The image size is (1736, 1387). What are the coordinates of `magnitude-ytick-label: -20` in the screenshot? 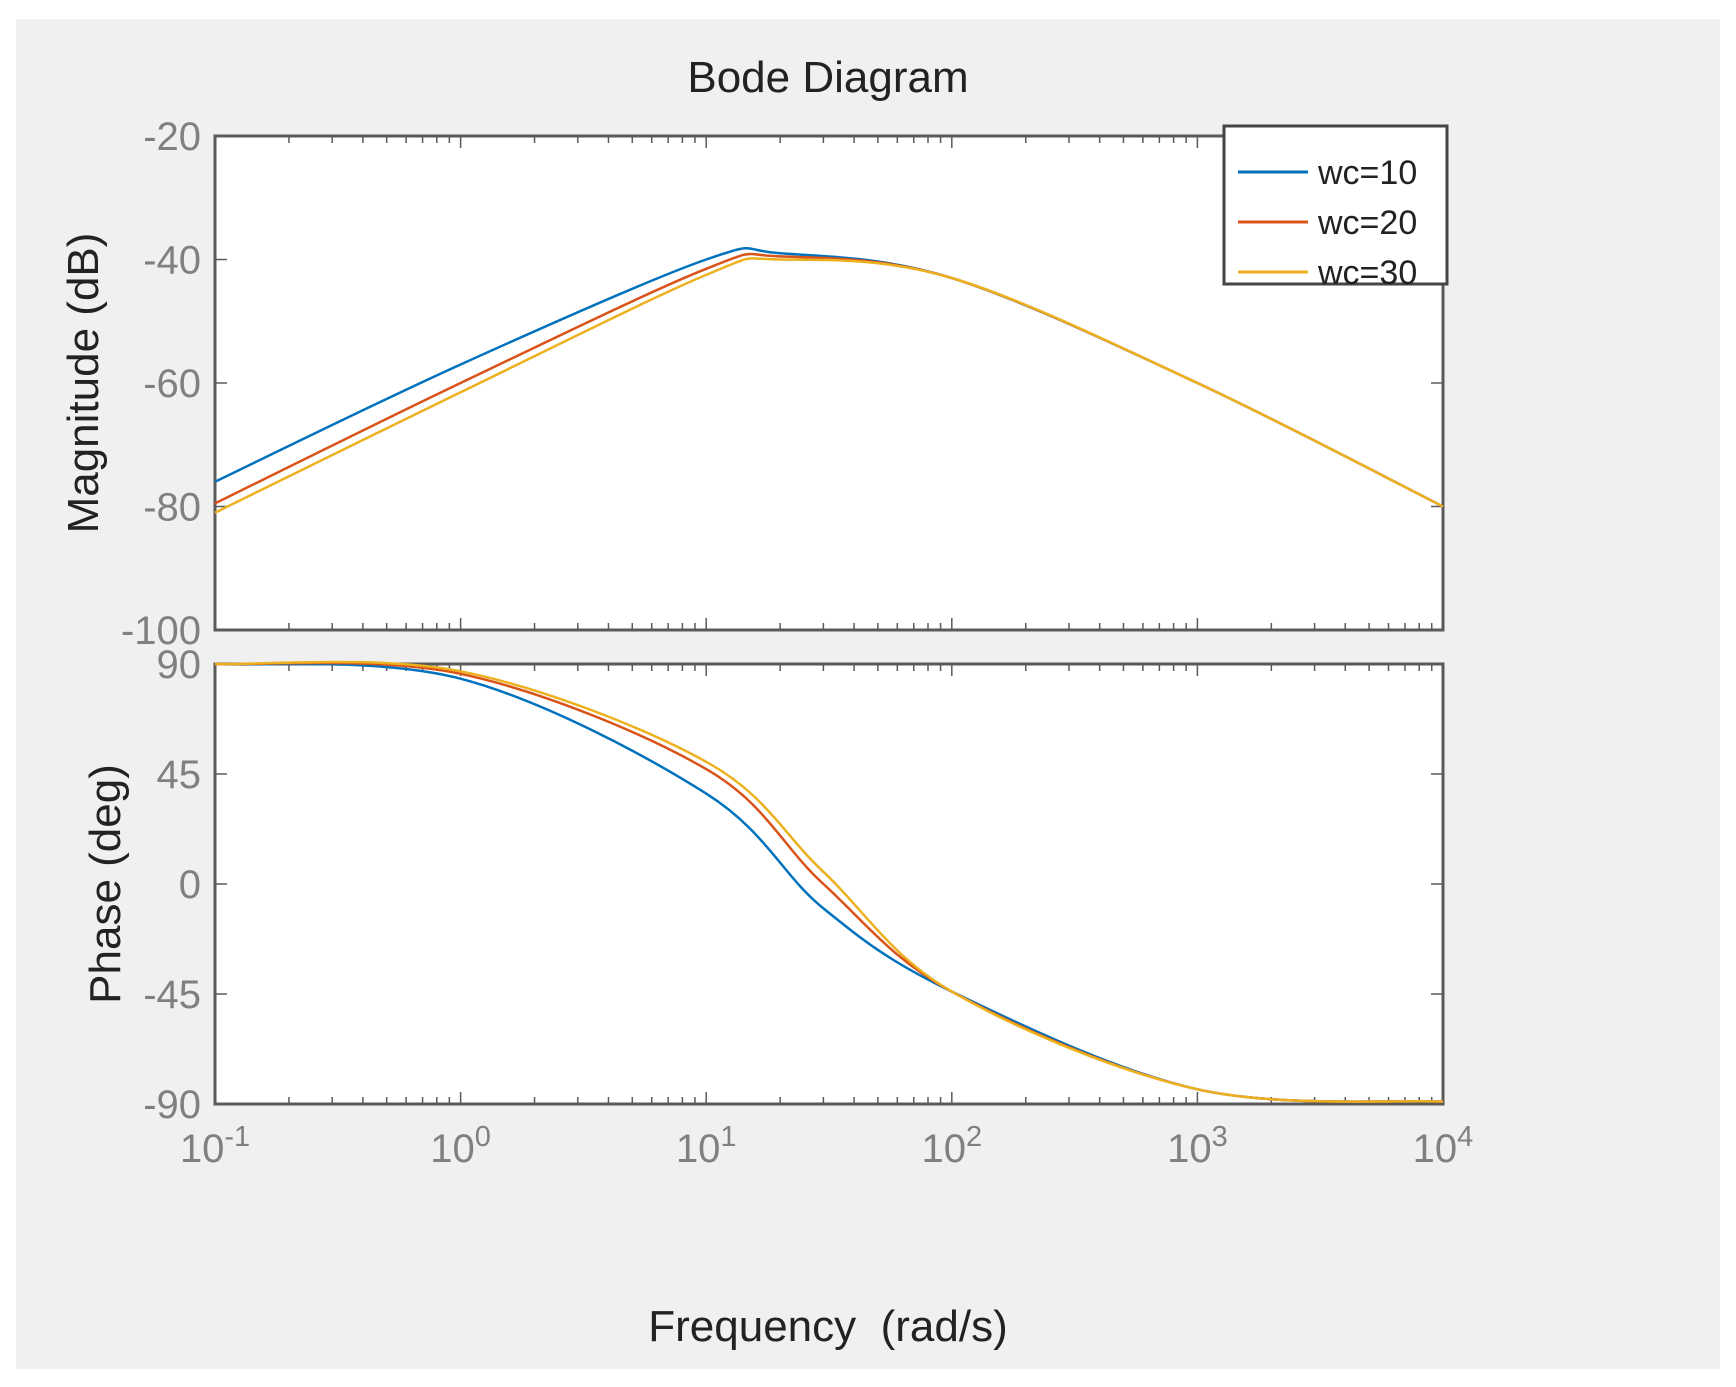 It's located at (172, 137).